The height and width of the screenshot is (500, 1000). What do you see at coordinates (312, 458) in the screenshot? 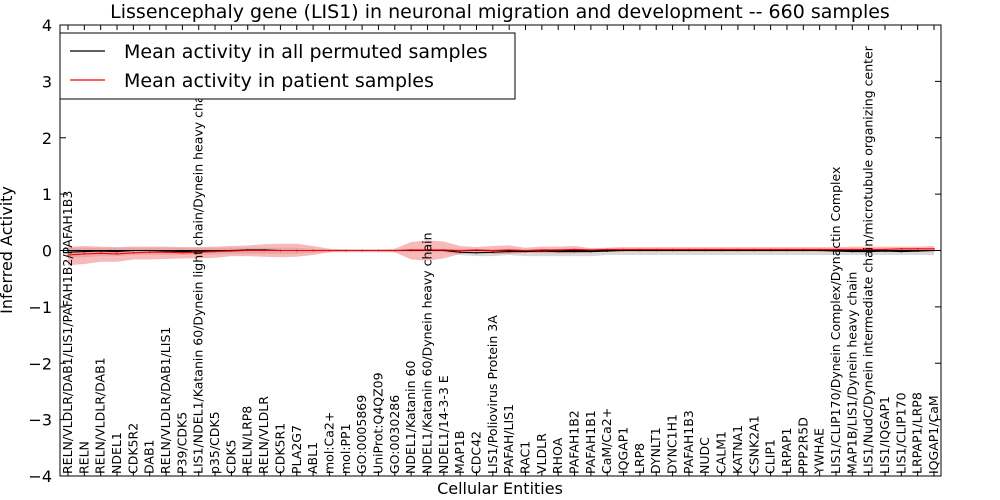
I see `x-tick-label: ABL1` at bounding box center [312, 458].